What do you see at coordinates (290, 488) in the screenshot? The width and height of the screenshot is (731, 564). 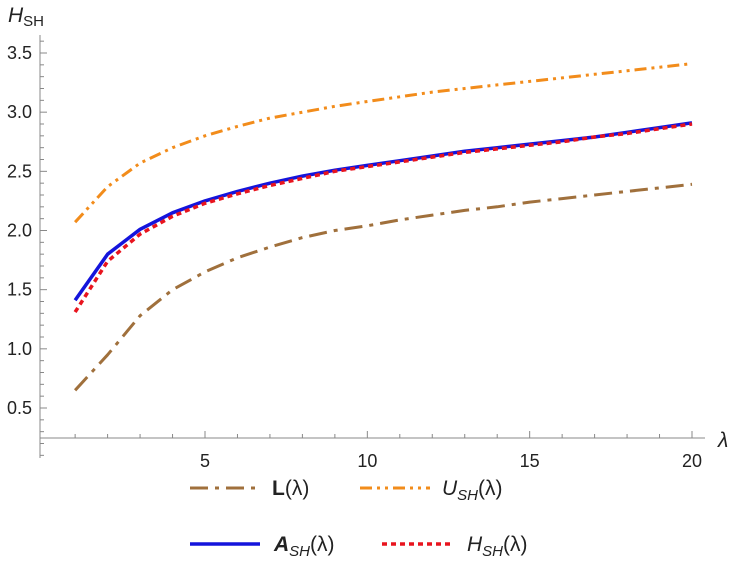 I see `legend-label: L(λ)` at bounding box center [290, 488].